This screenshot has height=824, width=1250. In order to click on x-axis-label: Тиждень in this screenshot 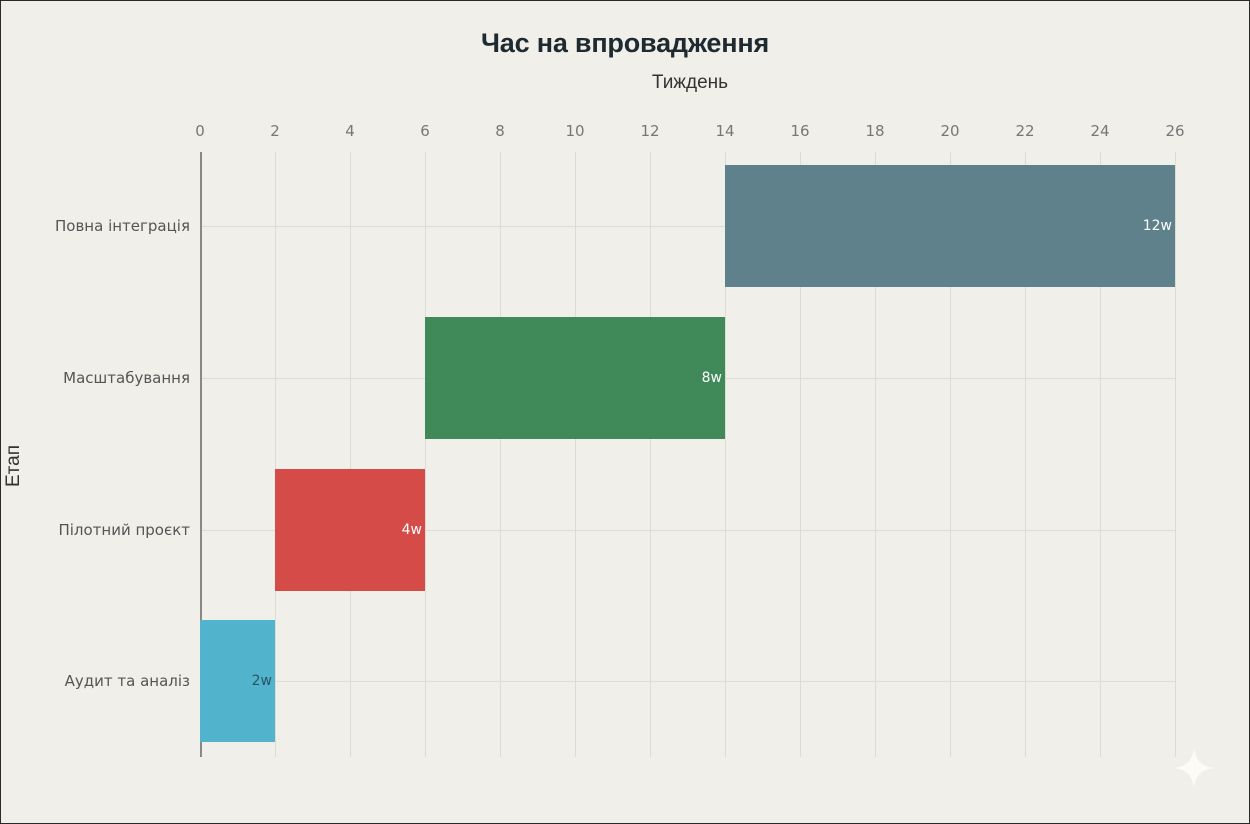, I will do `click(690, 82)`.